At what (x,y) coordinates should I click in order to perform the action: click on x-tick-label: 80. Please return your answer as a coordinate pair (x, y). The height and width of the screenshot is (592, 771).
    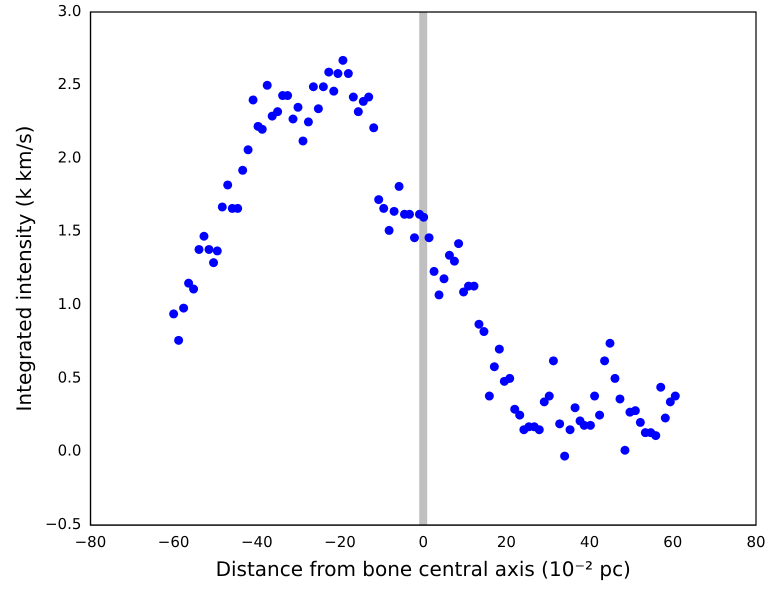
    Looking at the image, I should click on (756, 541).